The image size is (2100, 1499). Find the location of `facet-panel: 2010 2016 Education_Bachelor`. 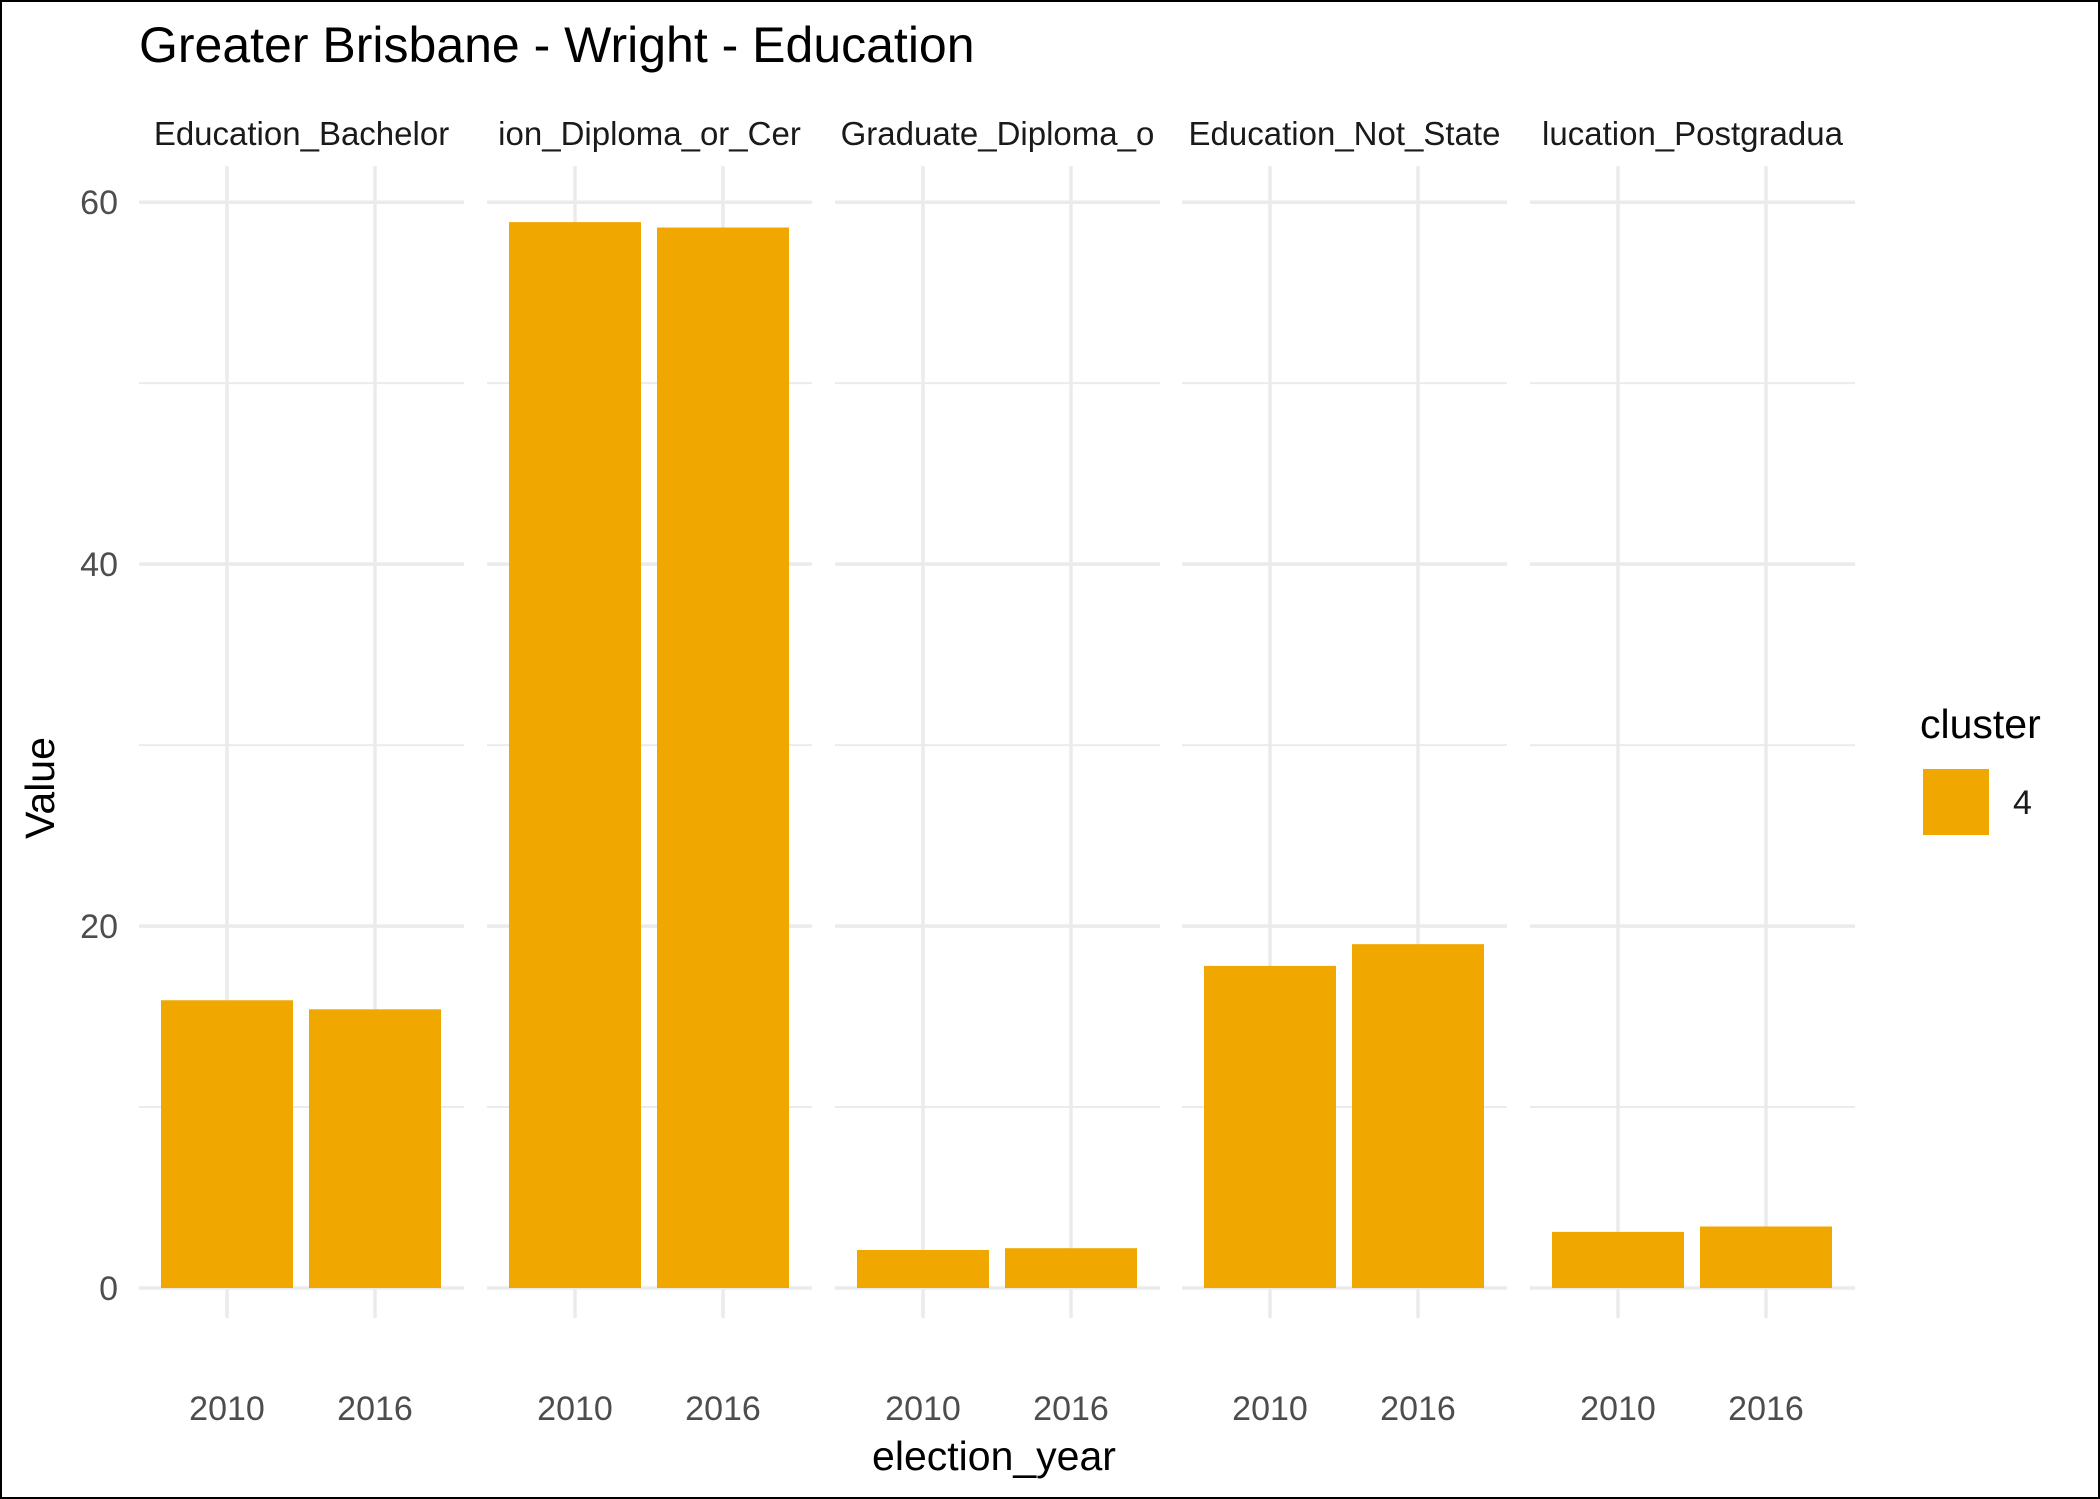

facet-panel: 2010 2016 Education_Bachelor is located at coordinates (301, 771).